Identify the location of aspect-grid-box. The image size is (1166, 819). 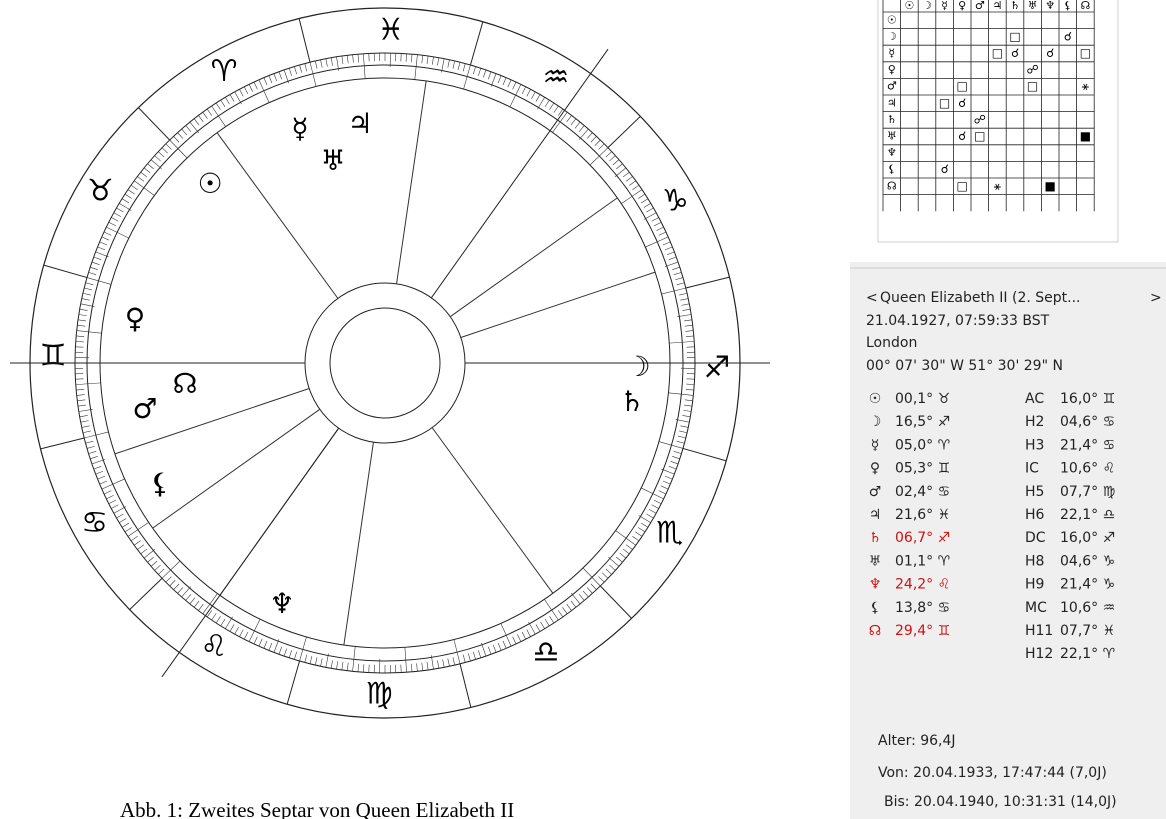
(998, 121).